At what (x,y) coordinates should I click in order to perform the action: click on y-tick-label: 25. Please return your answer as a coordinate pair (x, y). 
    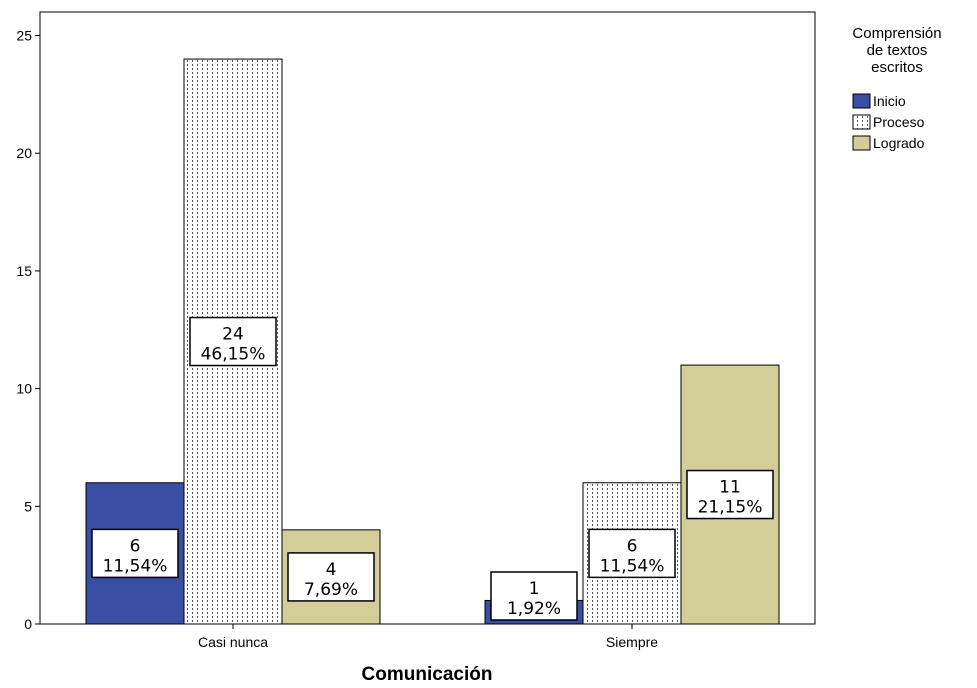
    Looking at the image, I should click on (24, 36).